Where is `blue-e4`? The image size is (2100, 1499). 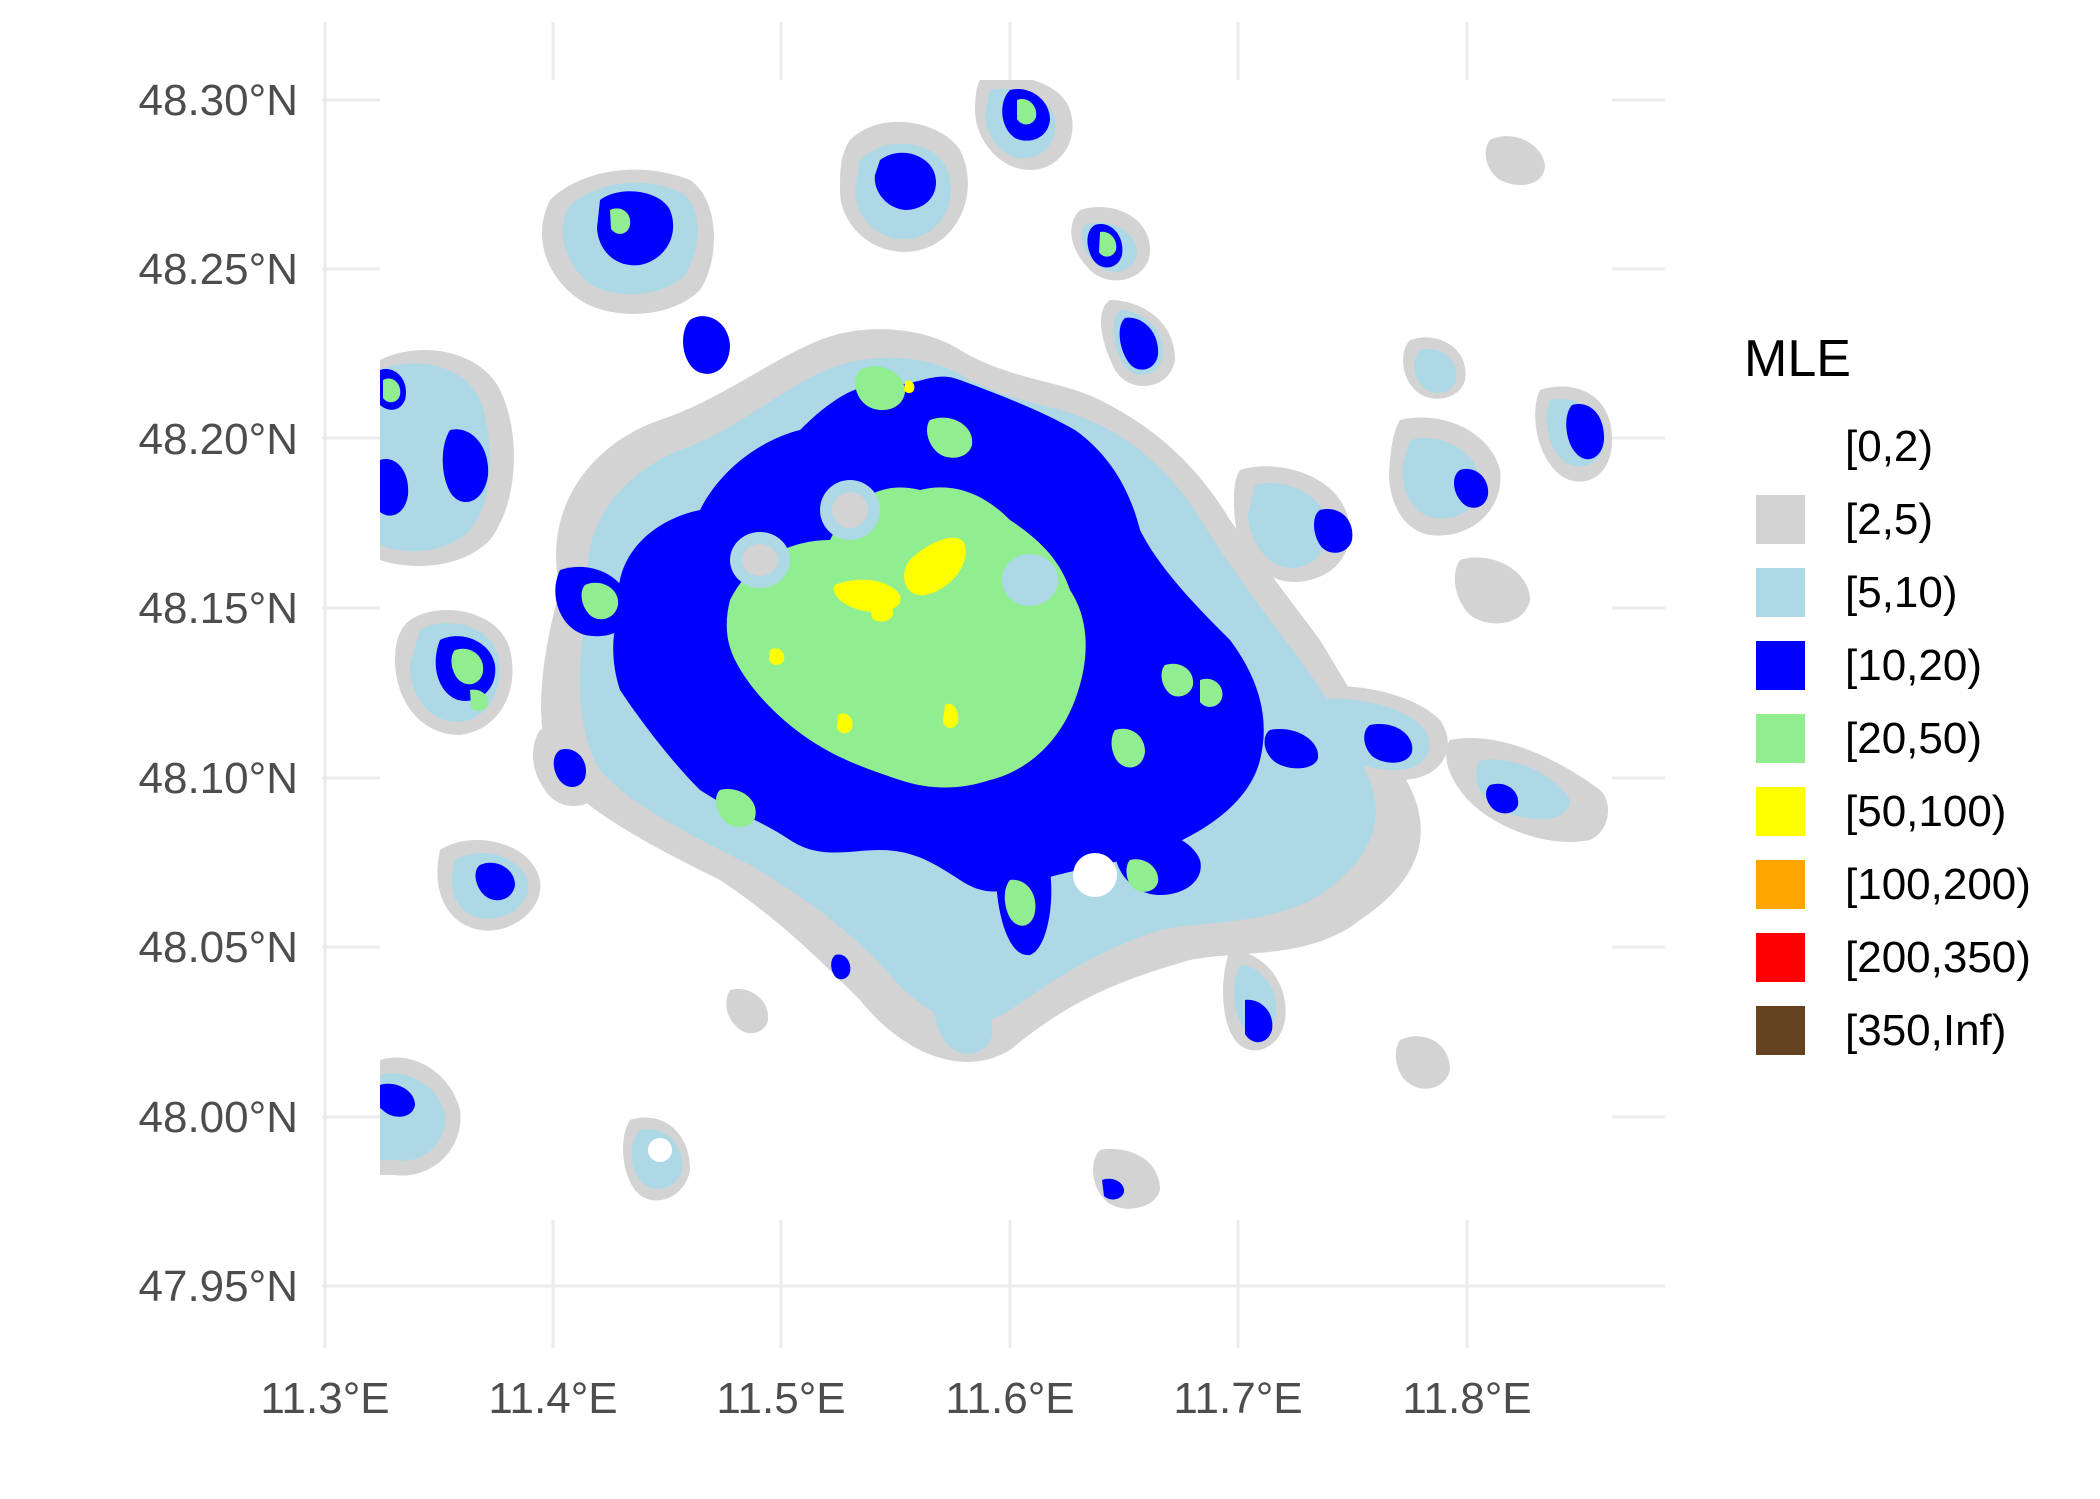 blue-e4 is located at coordinates (1471, 488).